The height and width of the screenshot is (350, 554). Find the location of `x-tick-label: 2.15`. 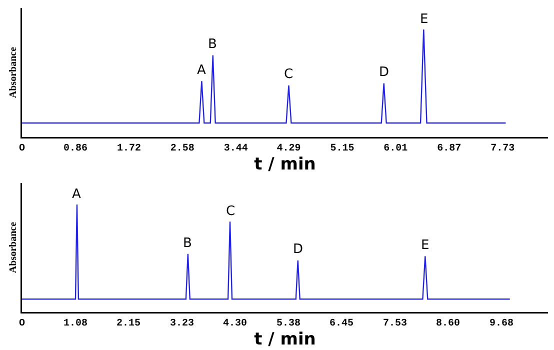

x-tick-label: 2.15 is located at coordinates (128, 324).